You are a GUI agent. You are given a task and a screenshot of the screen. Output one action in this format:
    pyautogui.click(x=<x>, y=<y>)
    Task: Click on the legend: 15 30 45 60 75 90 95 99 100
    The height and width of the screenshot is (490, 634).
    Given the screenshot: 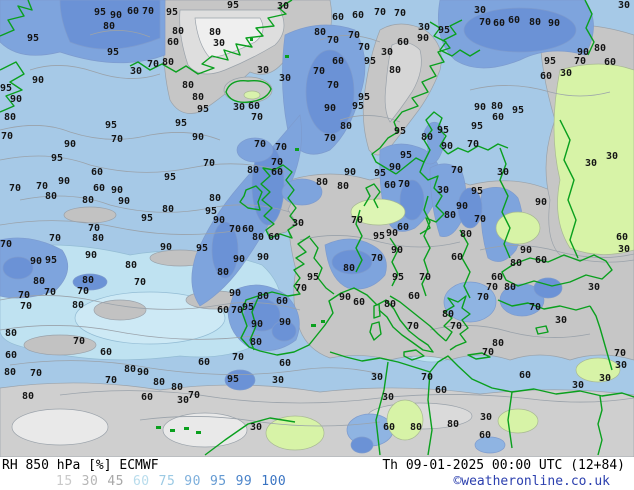 What is the action you would take?
    pyautogui.click(x=171, y=481)
    